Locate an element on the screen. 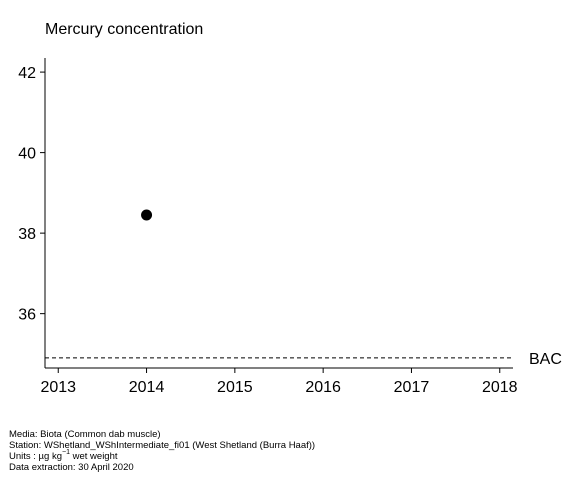 The image size is (580, 480). x-tick-label: 2016 is located at coordinates (323, 387).